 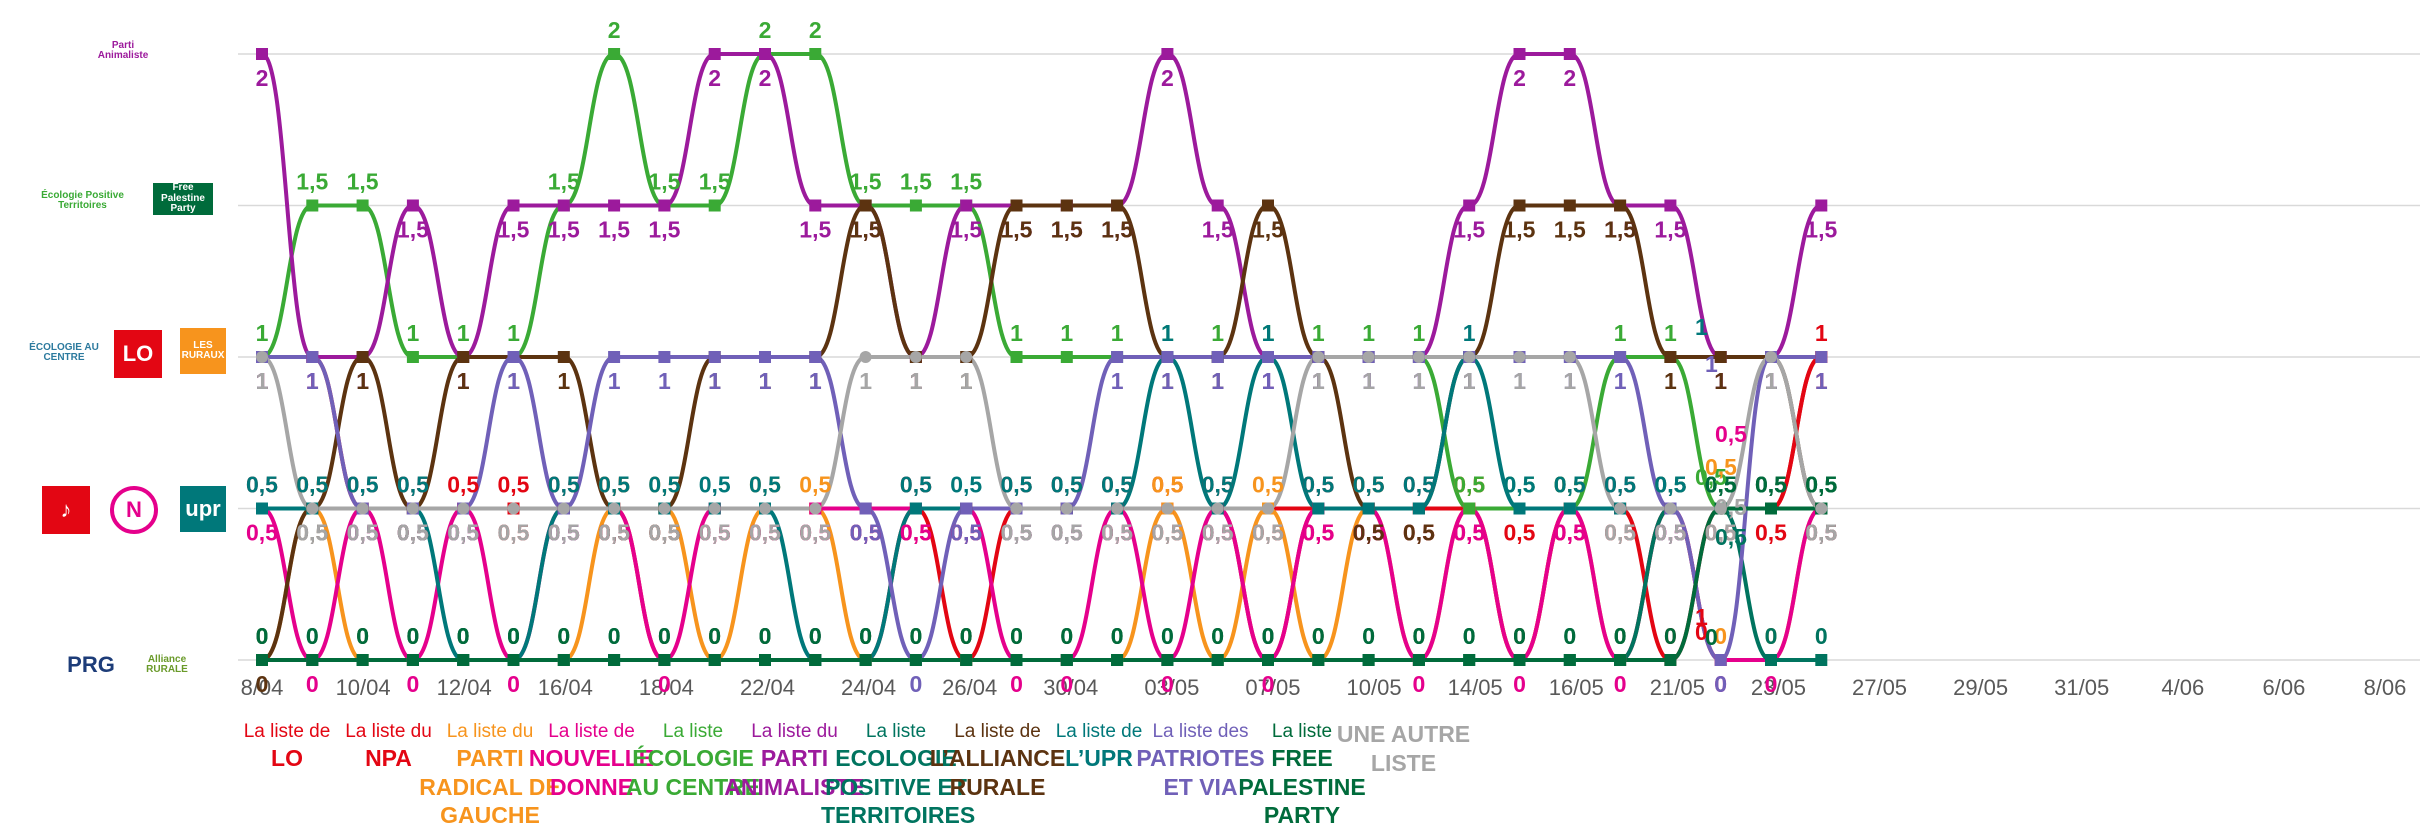 I want to click on legend-name: L’UPR, so click(x=1099, y=757).